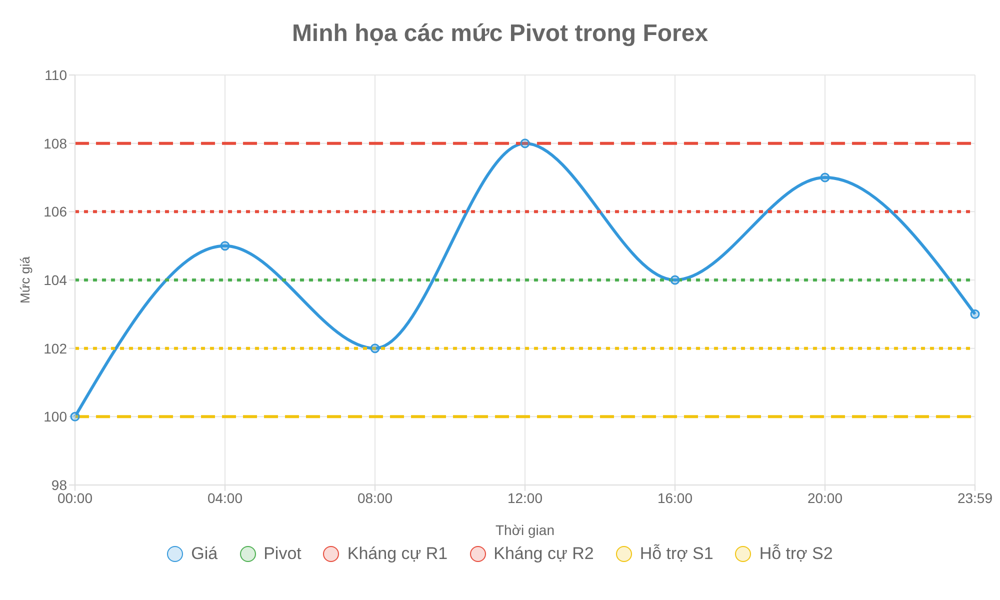 Image resolution: width=1000 pixels, height=600 pixels. What do you see at coordinates (56, 143) in the screenshot?
I see `y-tick-label: 108` at bounding box center [56, 143].